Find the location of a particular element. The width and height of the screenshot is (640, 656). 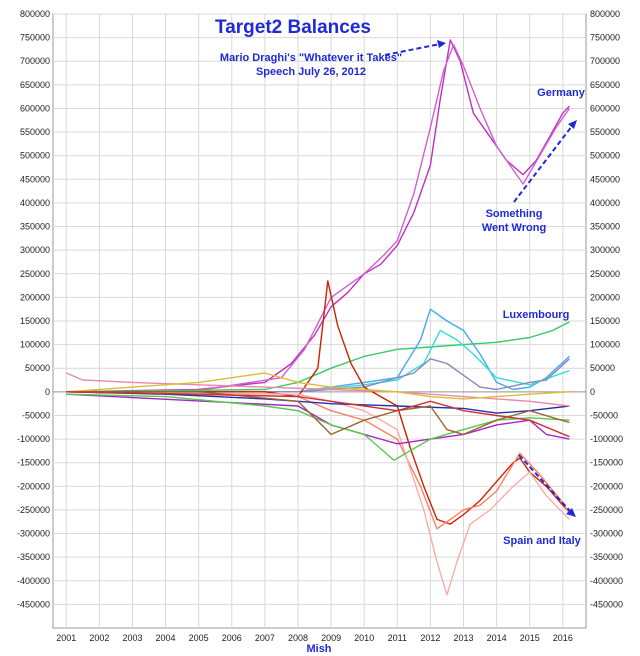

y-tick-label: 650000 is located at coordinates (35, 85).